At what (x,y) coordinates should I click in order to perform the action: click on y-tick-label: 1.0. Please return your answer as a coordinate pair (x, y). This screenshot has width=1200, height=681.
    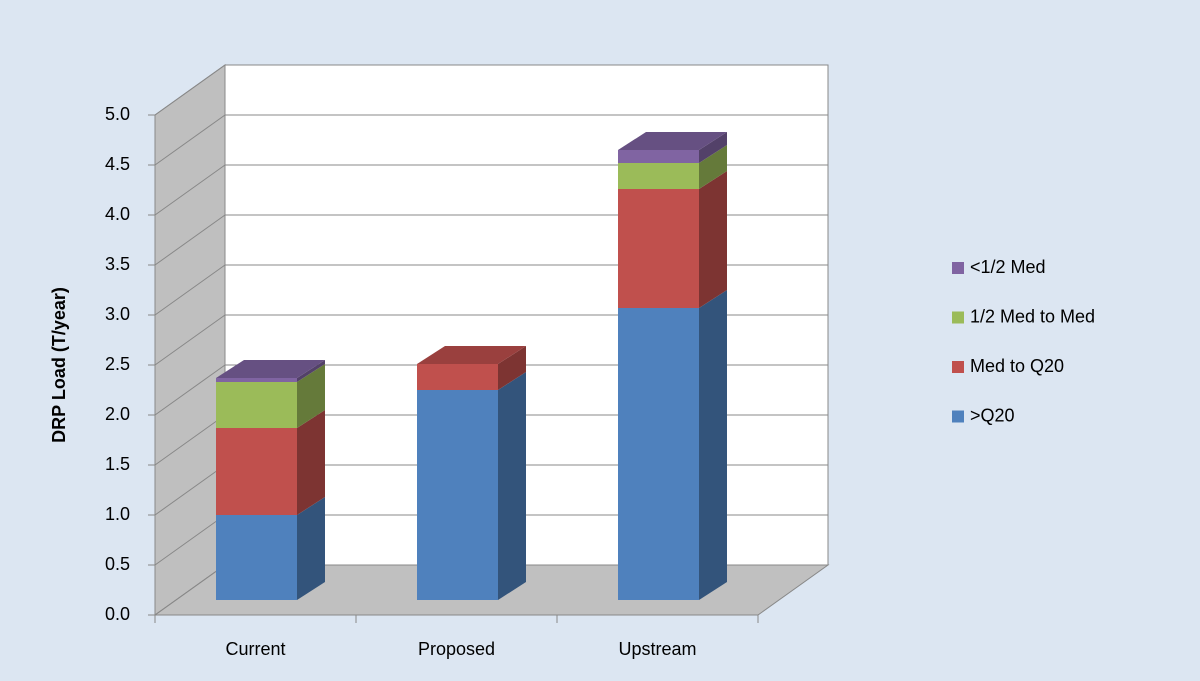
    Looking at the image, I should click on (117, 514).